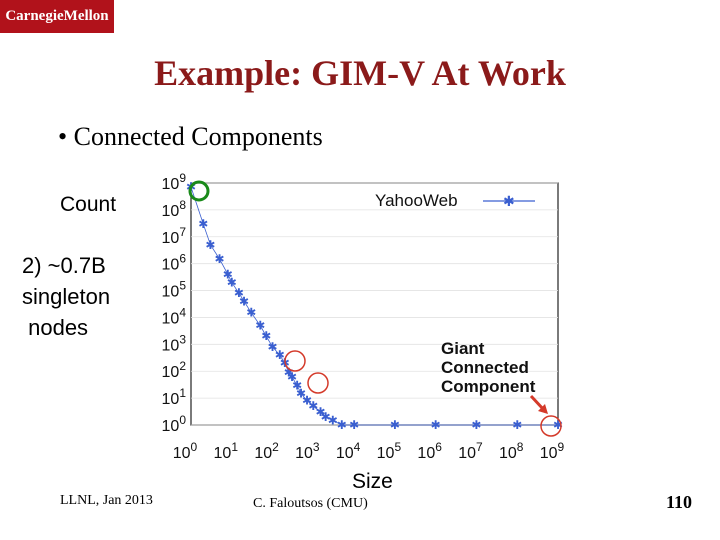  I want to click on x-tick-label: 10⁹, so click(552, 451).